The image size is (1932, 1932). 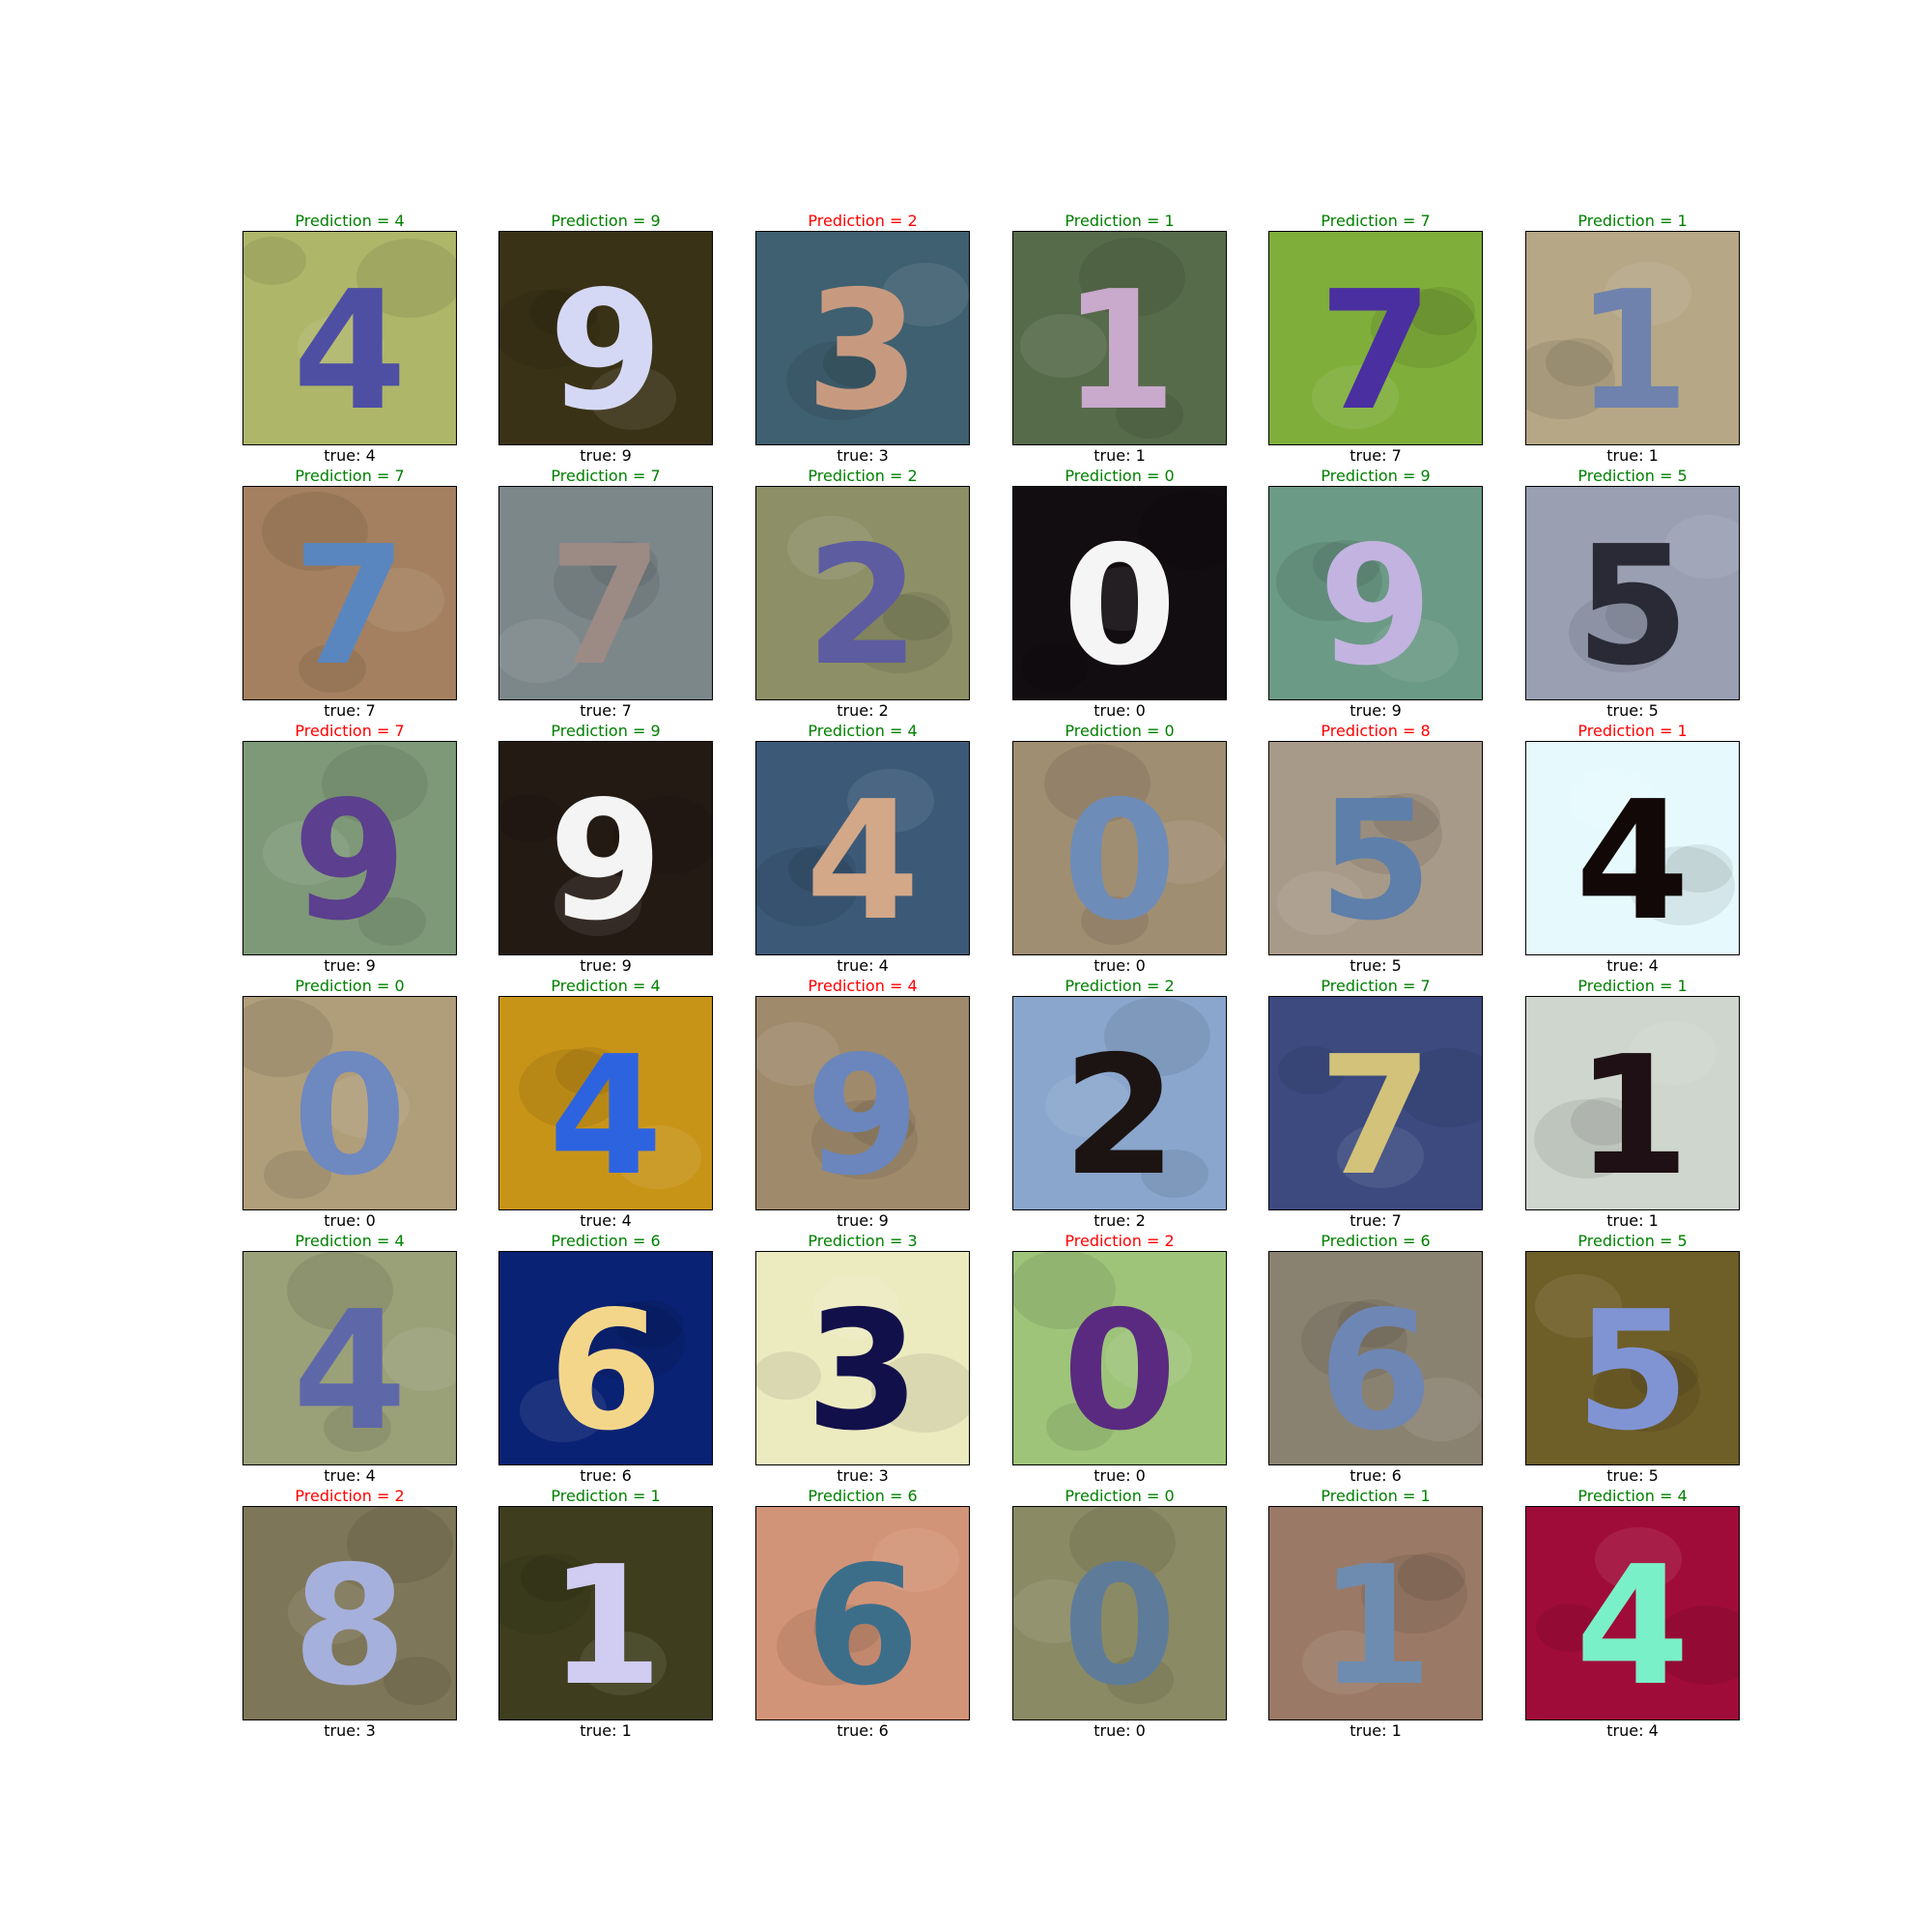 What do you see at coordinates (1376, 860) in the screenshot?
I see `digit-glyph: 5` at bounding box center [1376, 860].